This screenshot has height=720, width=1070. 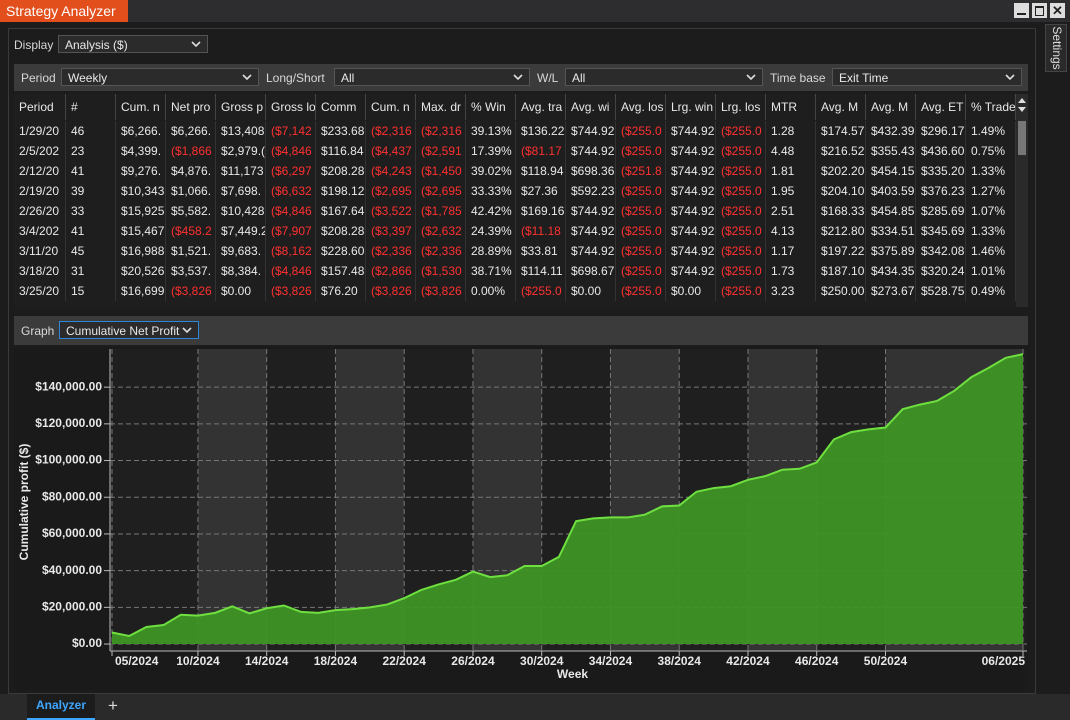 What do you see at coordinates (40, 107) in the screenshot?
I see `column-header: Period` at bounding box center [40, 107].